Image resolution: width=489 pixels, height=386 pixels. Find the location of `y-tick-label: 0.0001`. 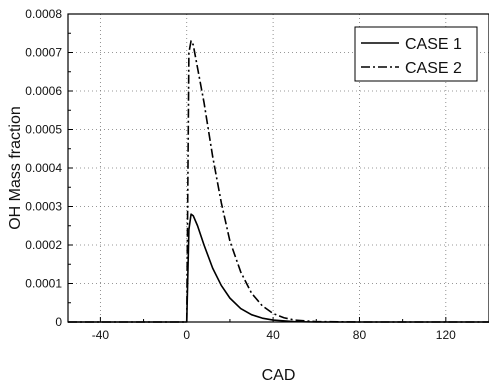

y-tick-label: 0.0001 is located at coordinates (43, 284).